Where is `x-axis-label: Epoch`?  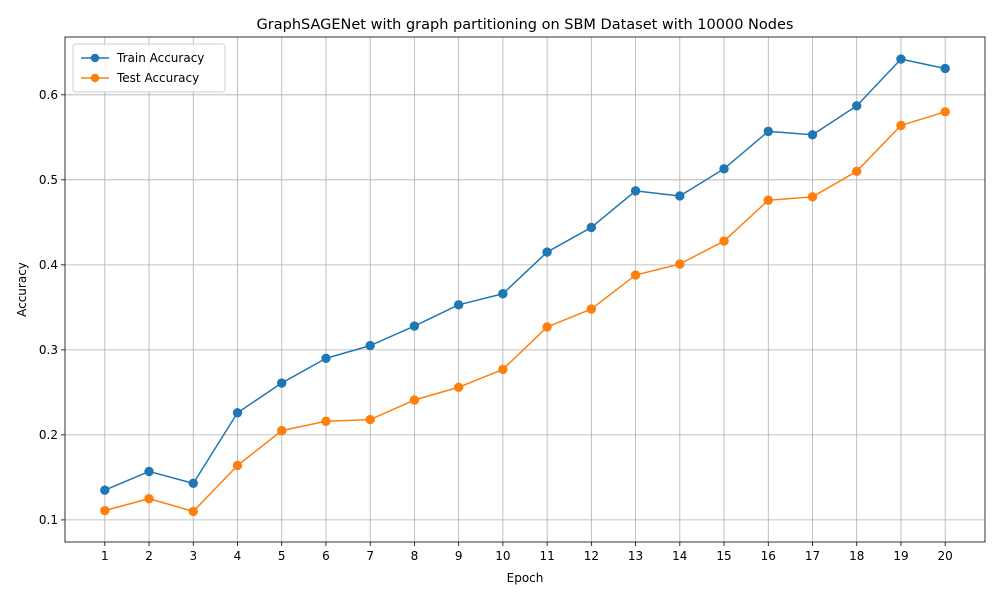
x-axis-label: Epoch is located at coordinates (525, 578).